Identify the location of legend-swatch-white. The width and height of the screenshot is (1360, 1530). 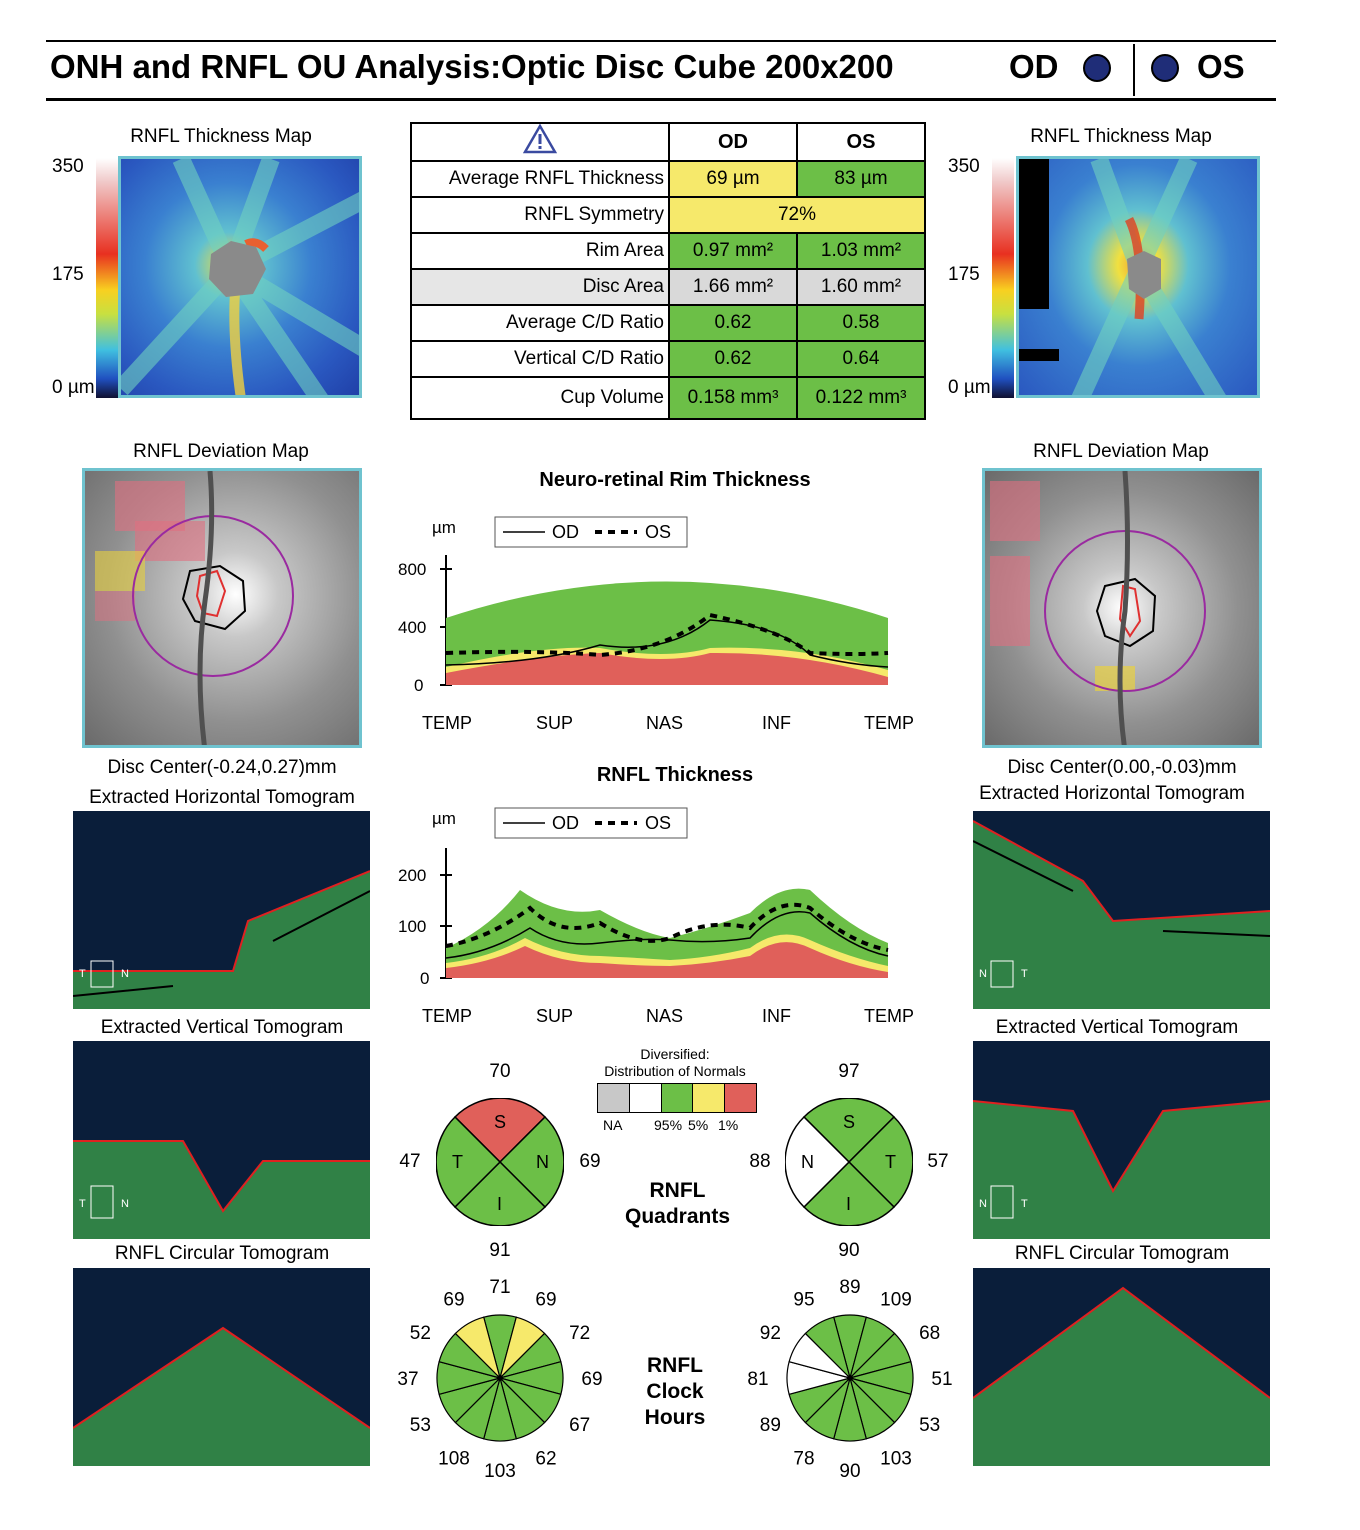
(645, 1098).